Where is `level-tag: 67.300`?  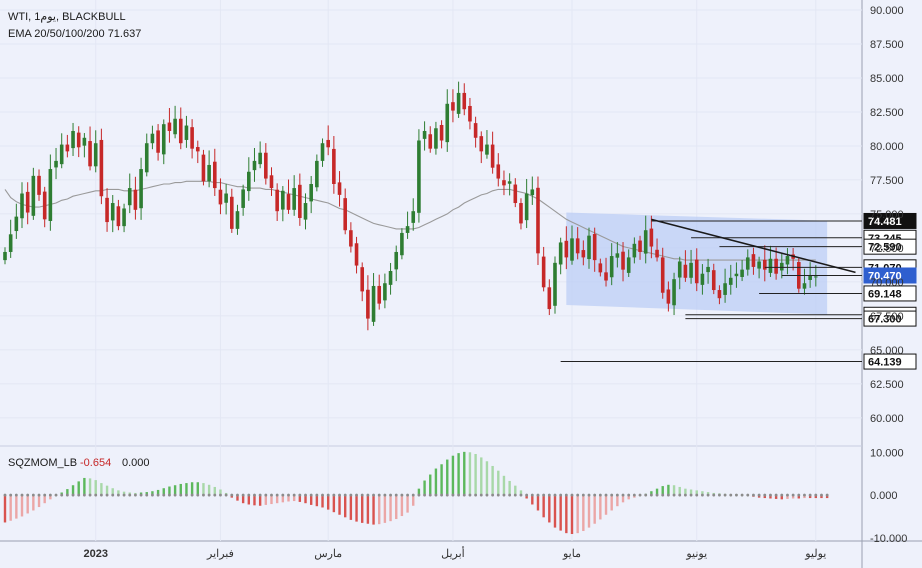 level-tag: 67.300 is located at coordinates (890, 318).